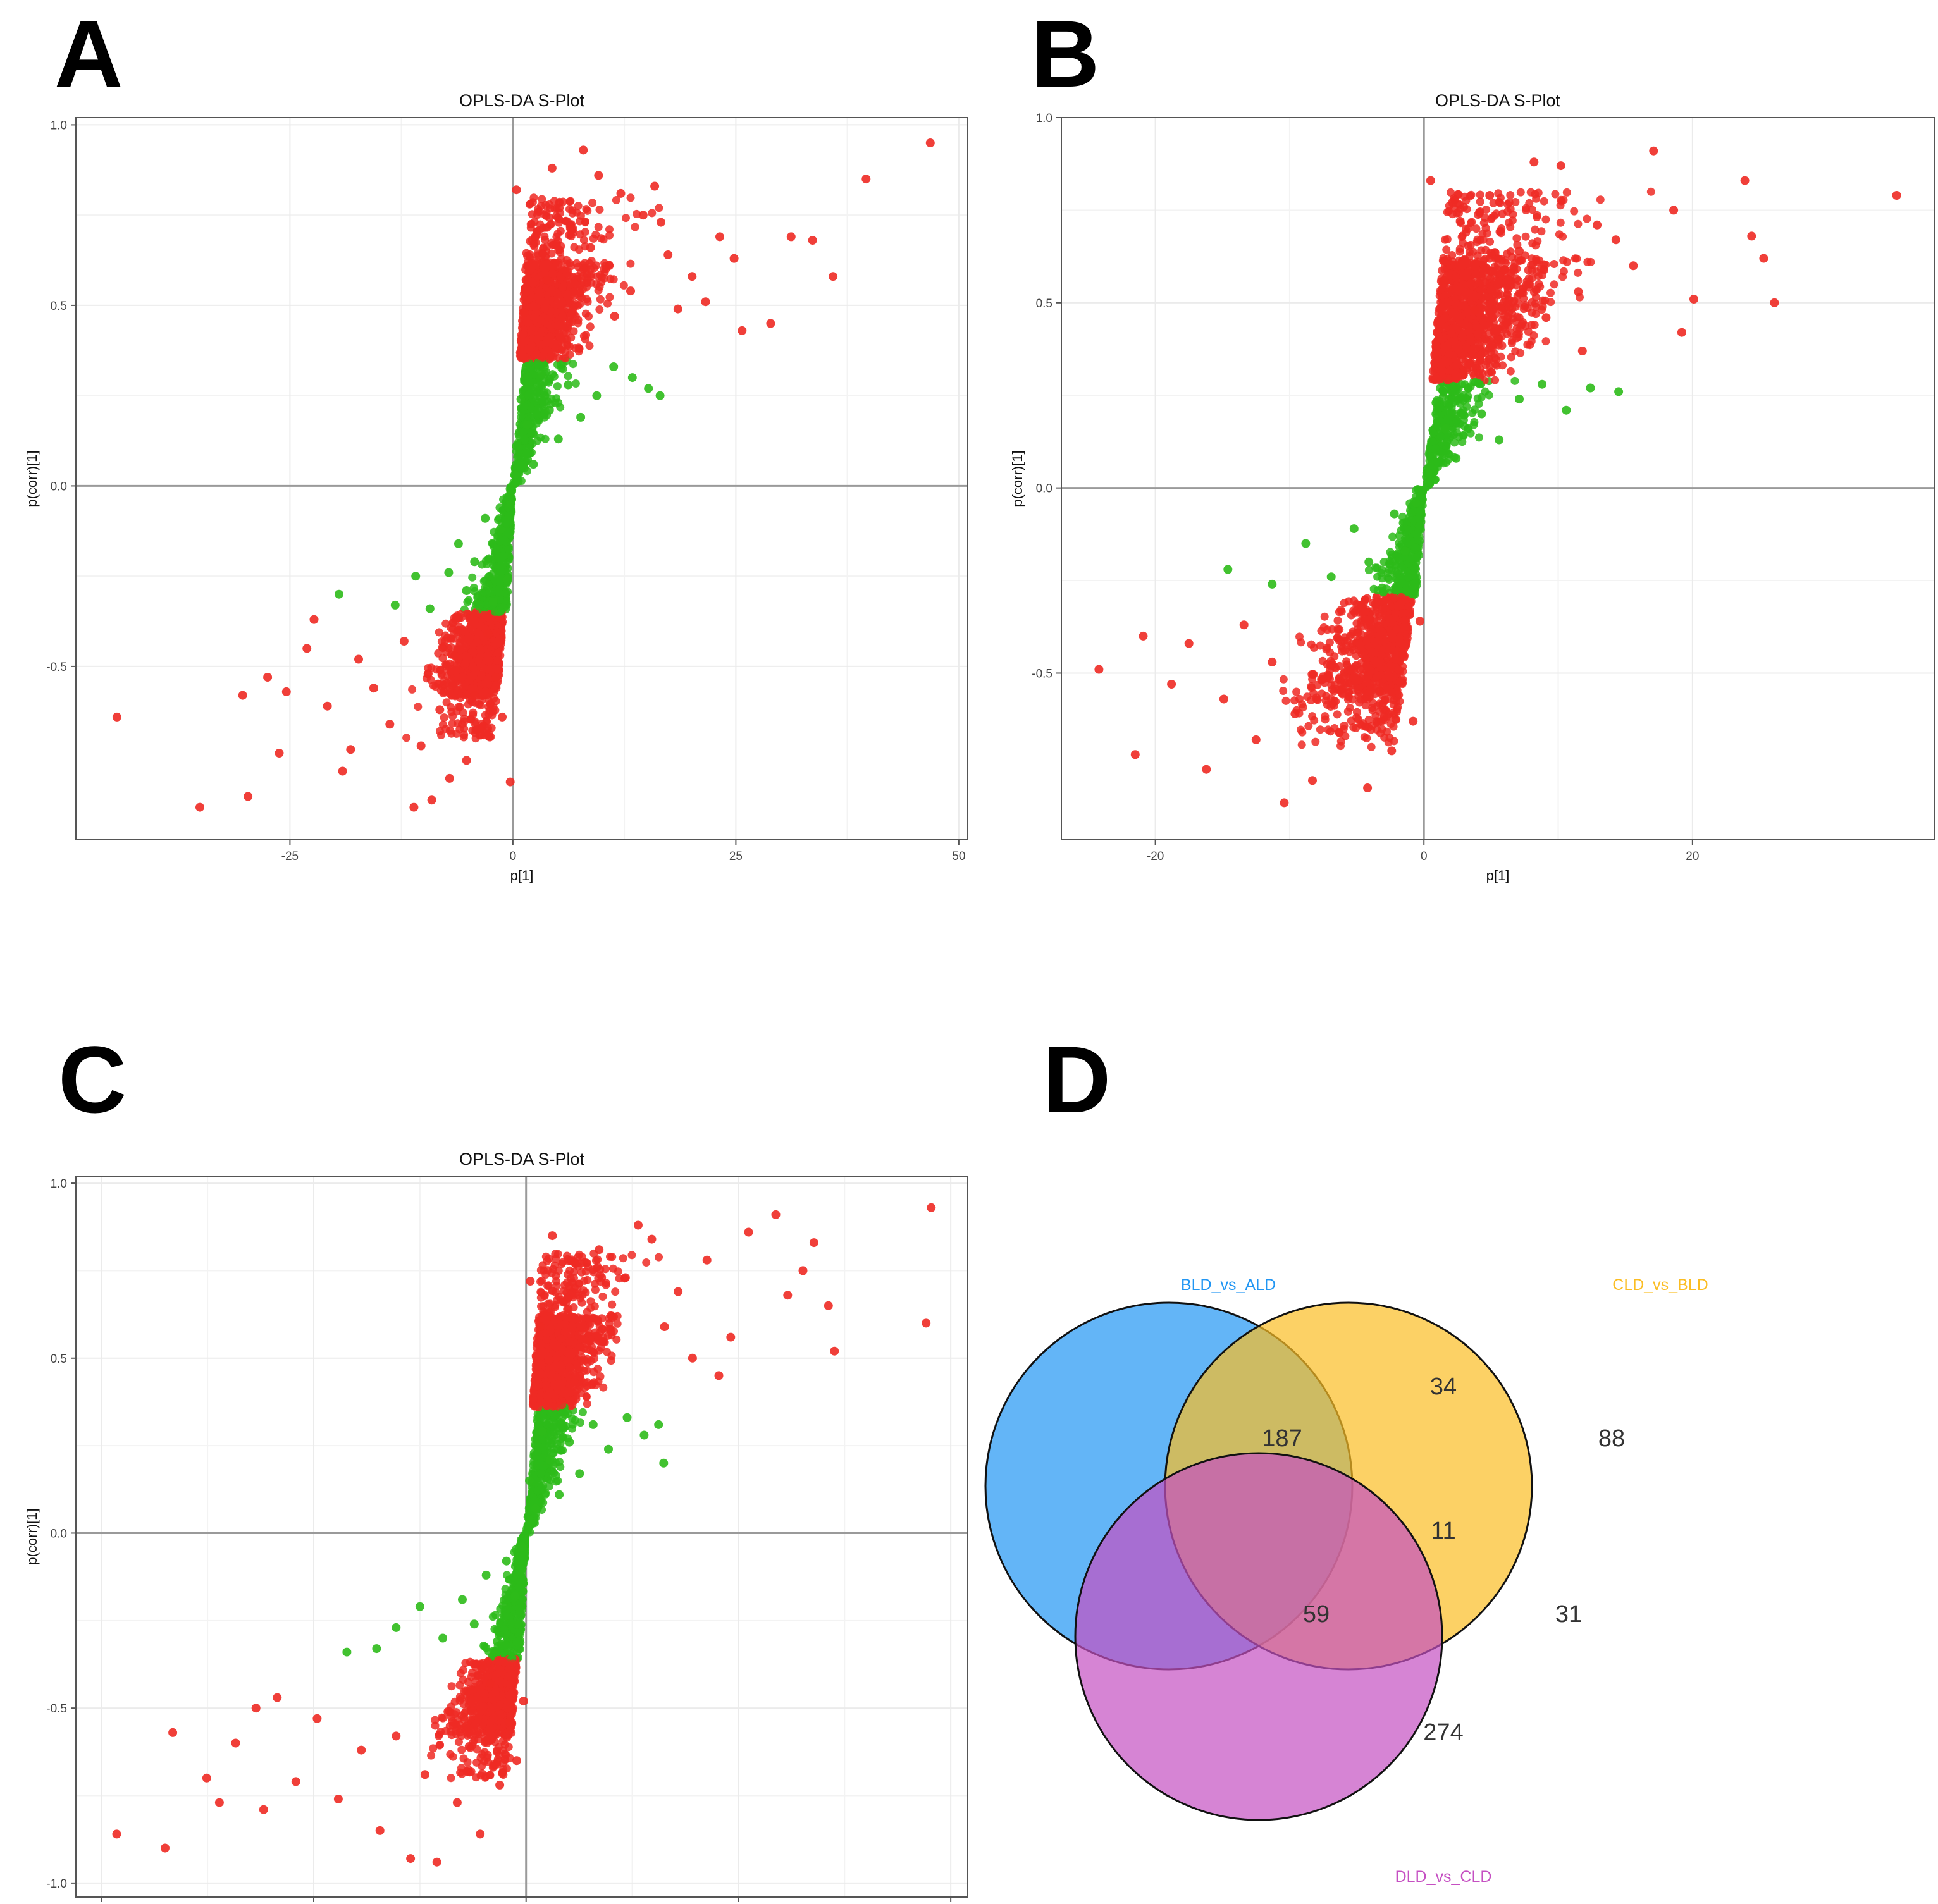 The height and width of the screenshot is (1904, 1938). I want to click on panel-b-letter: B, so click(1065, 54).